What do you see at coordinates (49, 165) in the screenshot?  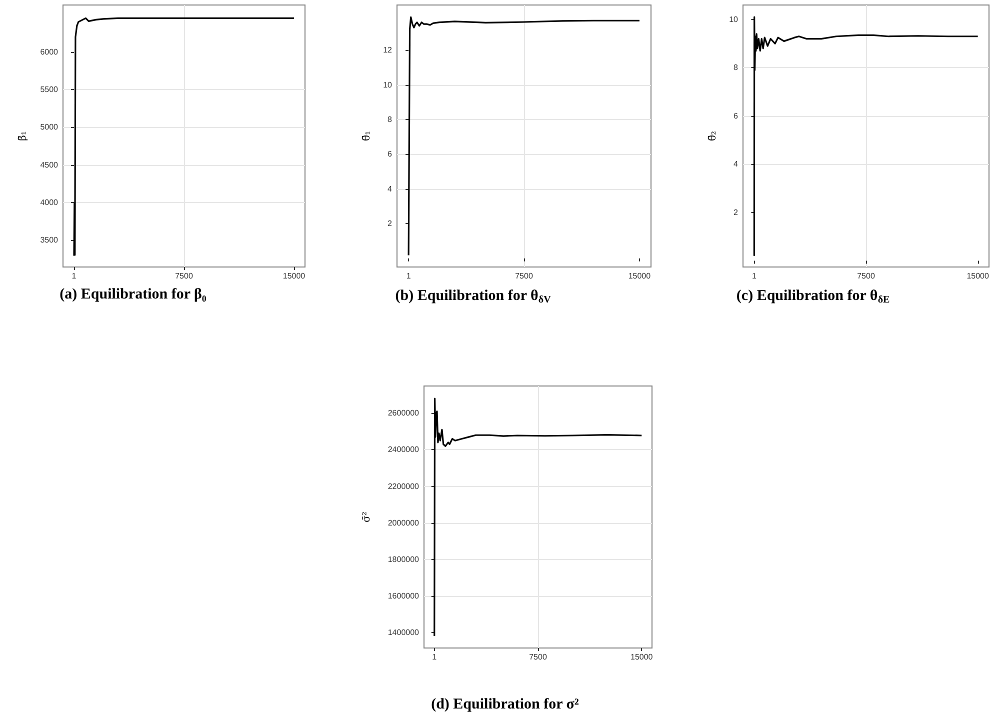 I see `y-tick-label: 4500` at bounding box center [49, 165].